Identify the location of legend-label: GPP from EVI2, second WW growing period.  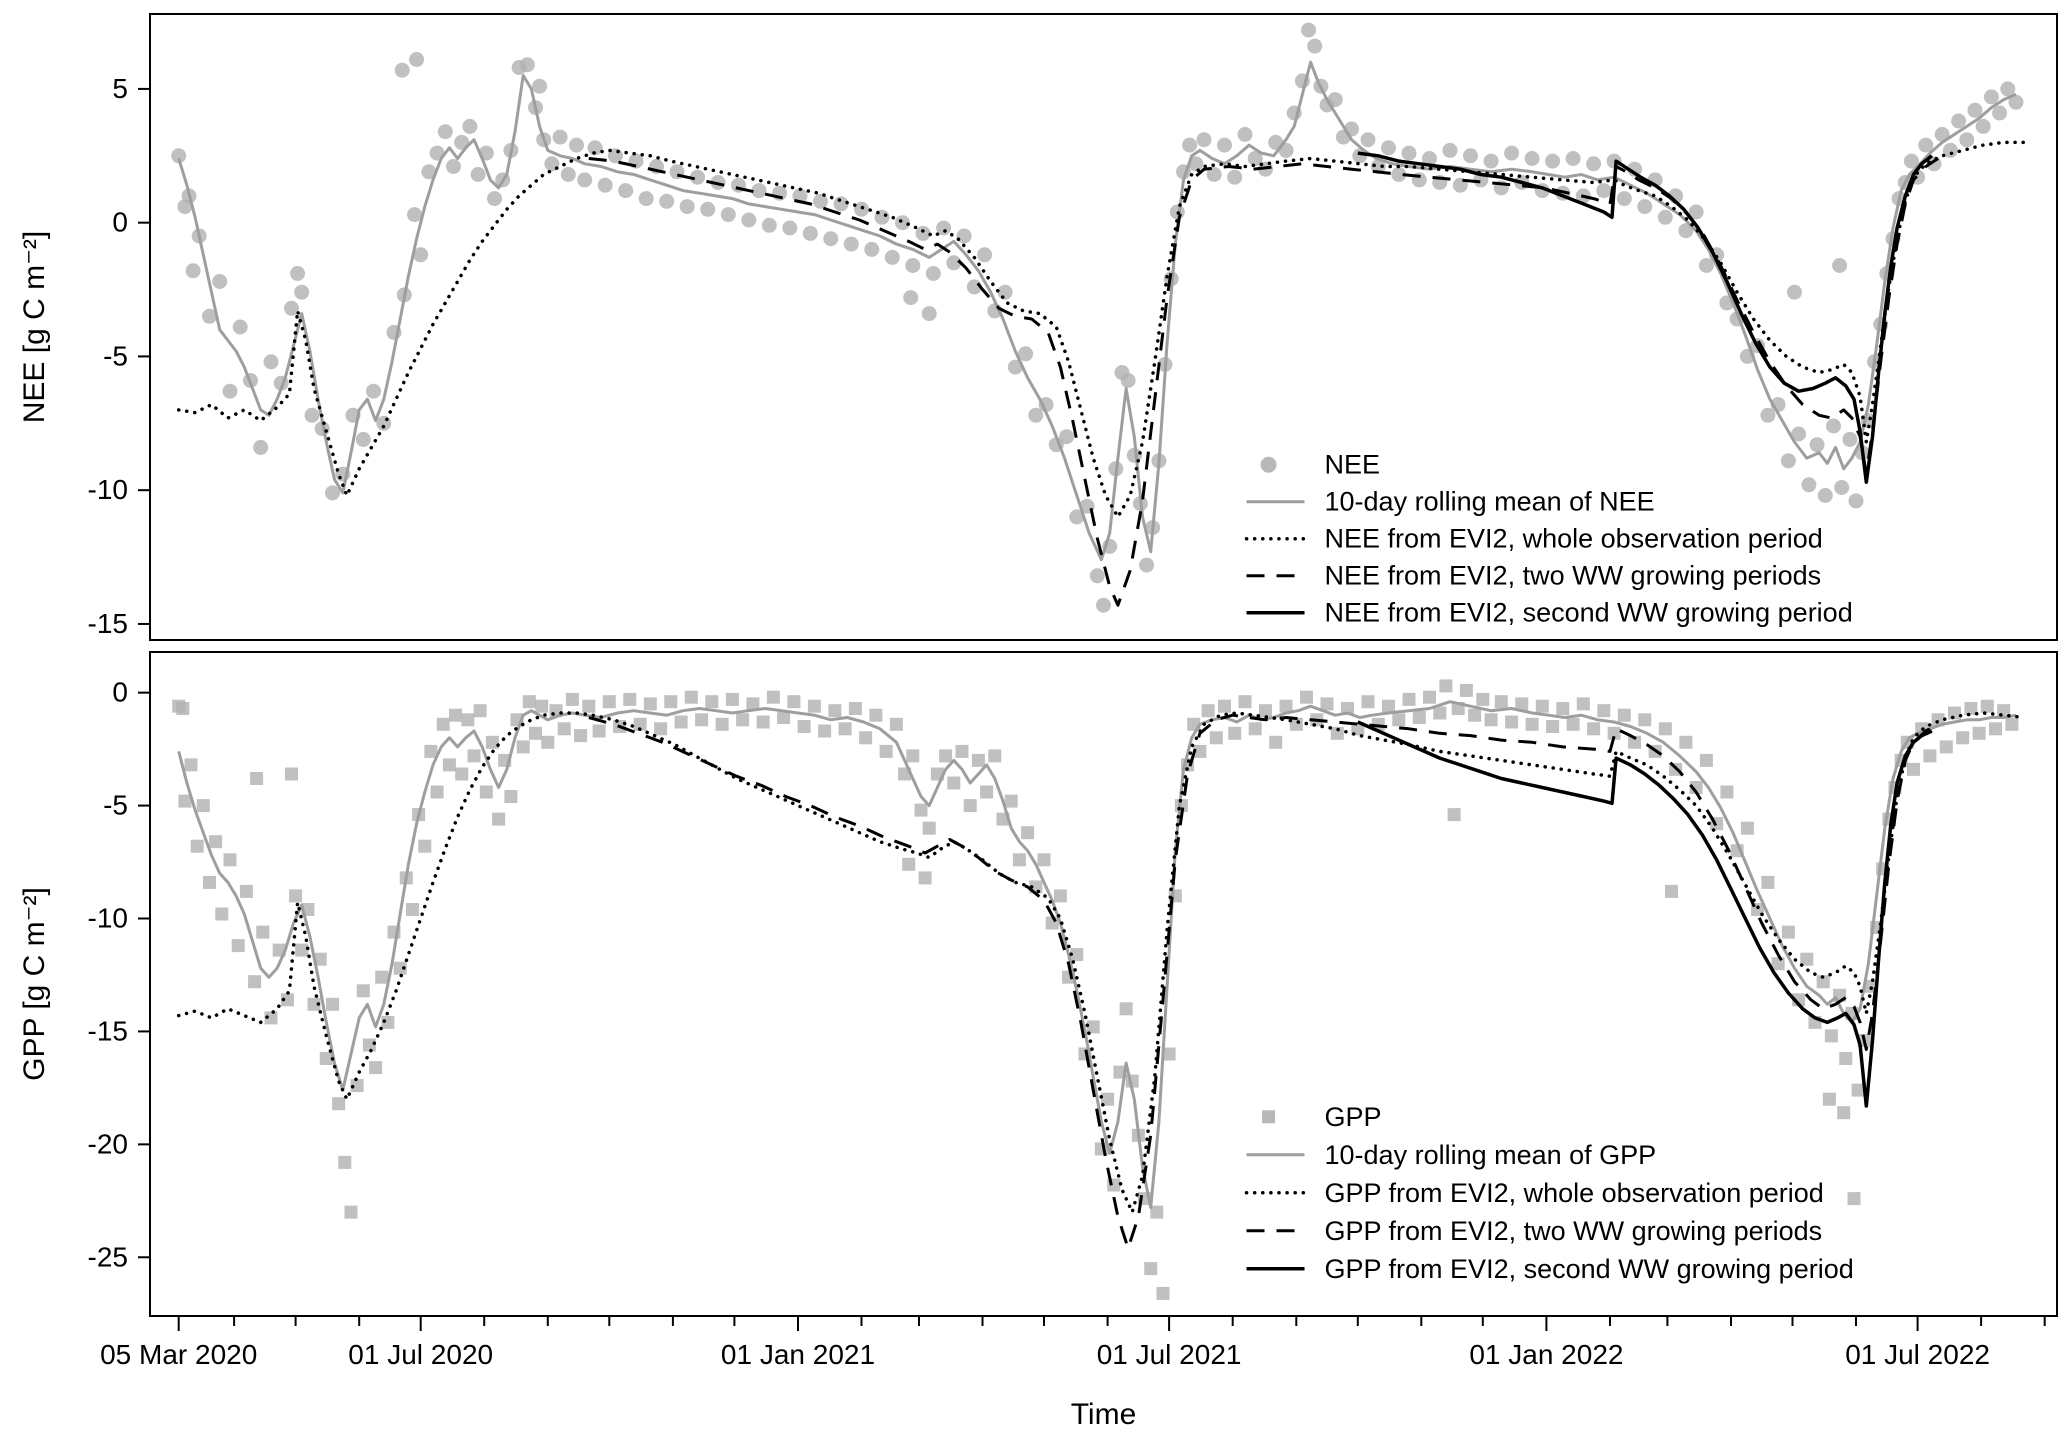
(1589, 1269).